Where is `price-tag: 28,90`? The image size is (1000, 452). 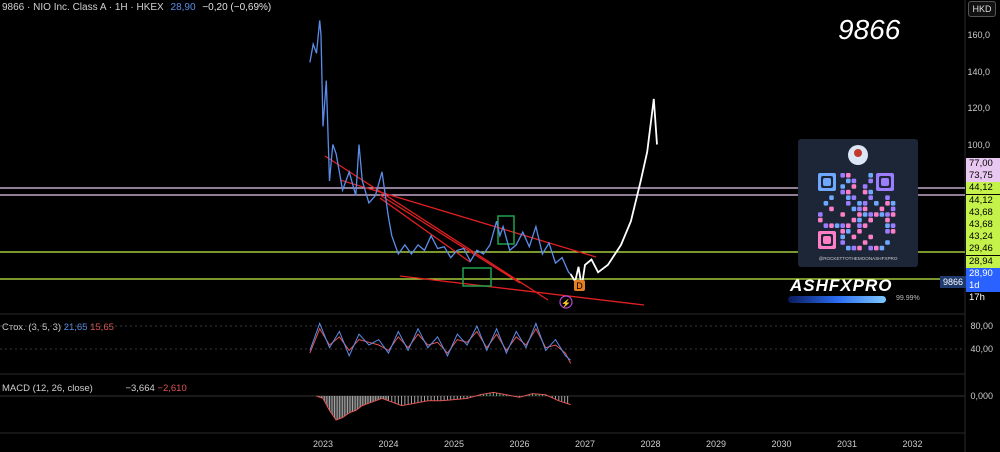
price-tag: 28,90 is located at coordinates (983, 273).